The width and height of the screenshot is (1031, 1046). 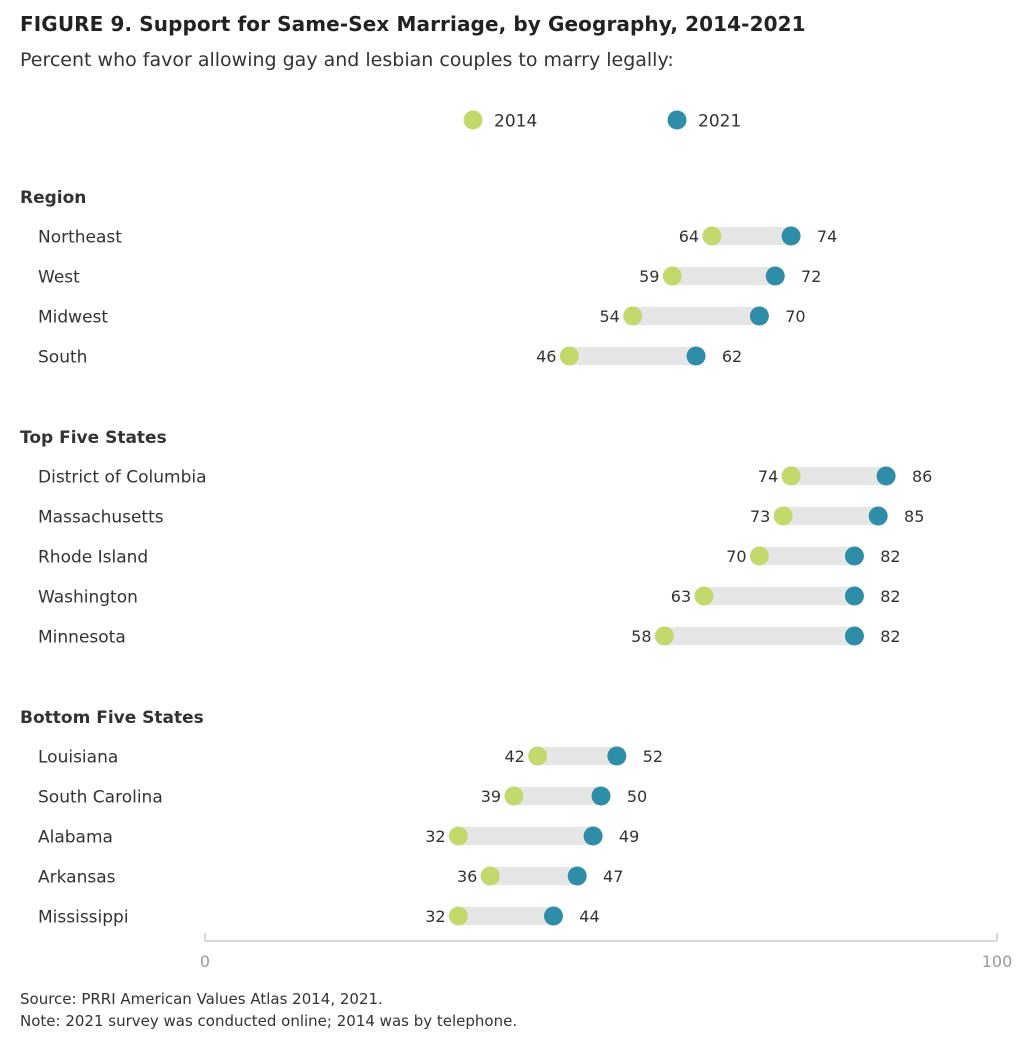 I want to click on value-label-2021: 85, so click(x=914, y=516).